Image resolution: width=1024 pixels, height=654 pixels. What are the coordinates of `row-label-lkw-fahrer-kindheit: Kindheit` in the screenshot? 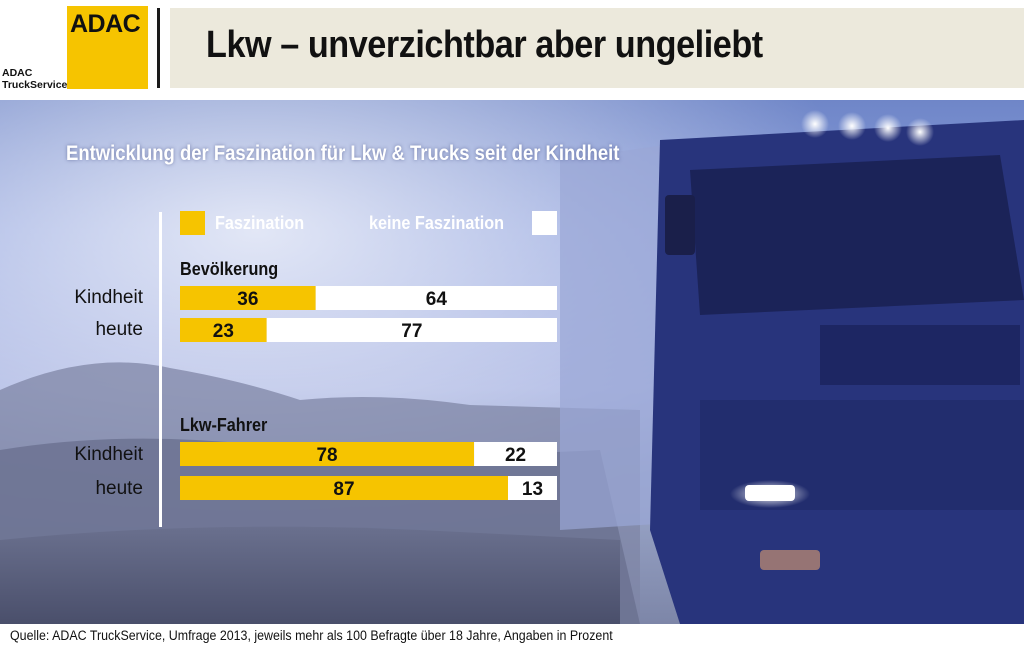 It's located at (108, 454).